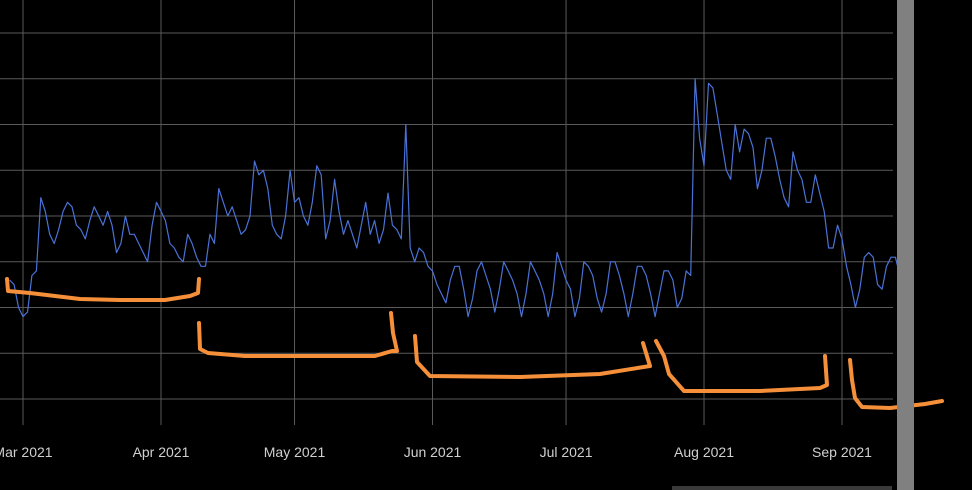 The height and width of the screenshot is (490, 972). I want to click on horizontal-scroll-track, so click(782, 488).